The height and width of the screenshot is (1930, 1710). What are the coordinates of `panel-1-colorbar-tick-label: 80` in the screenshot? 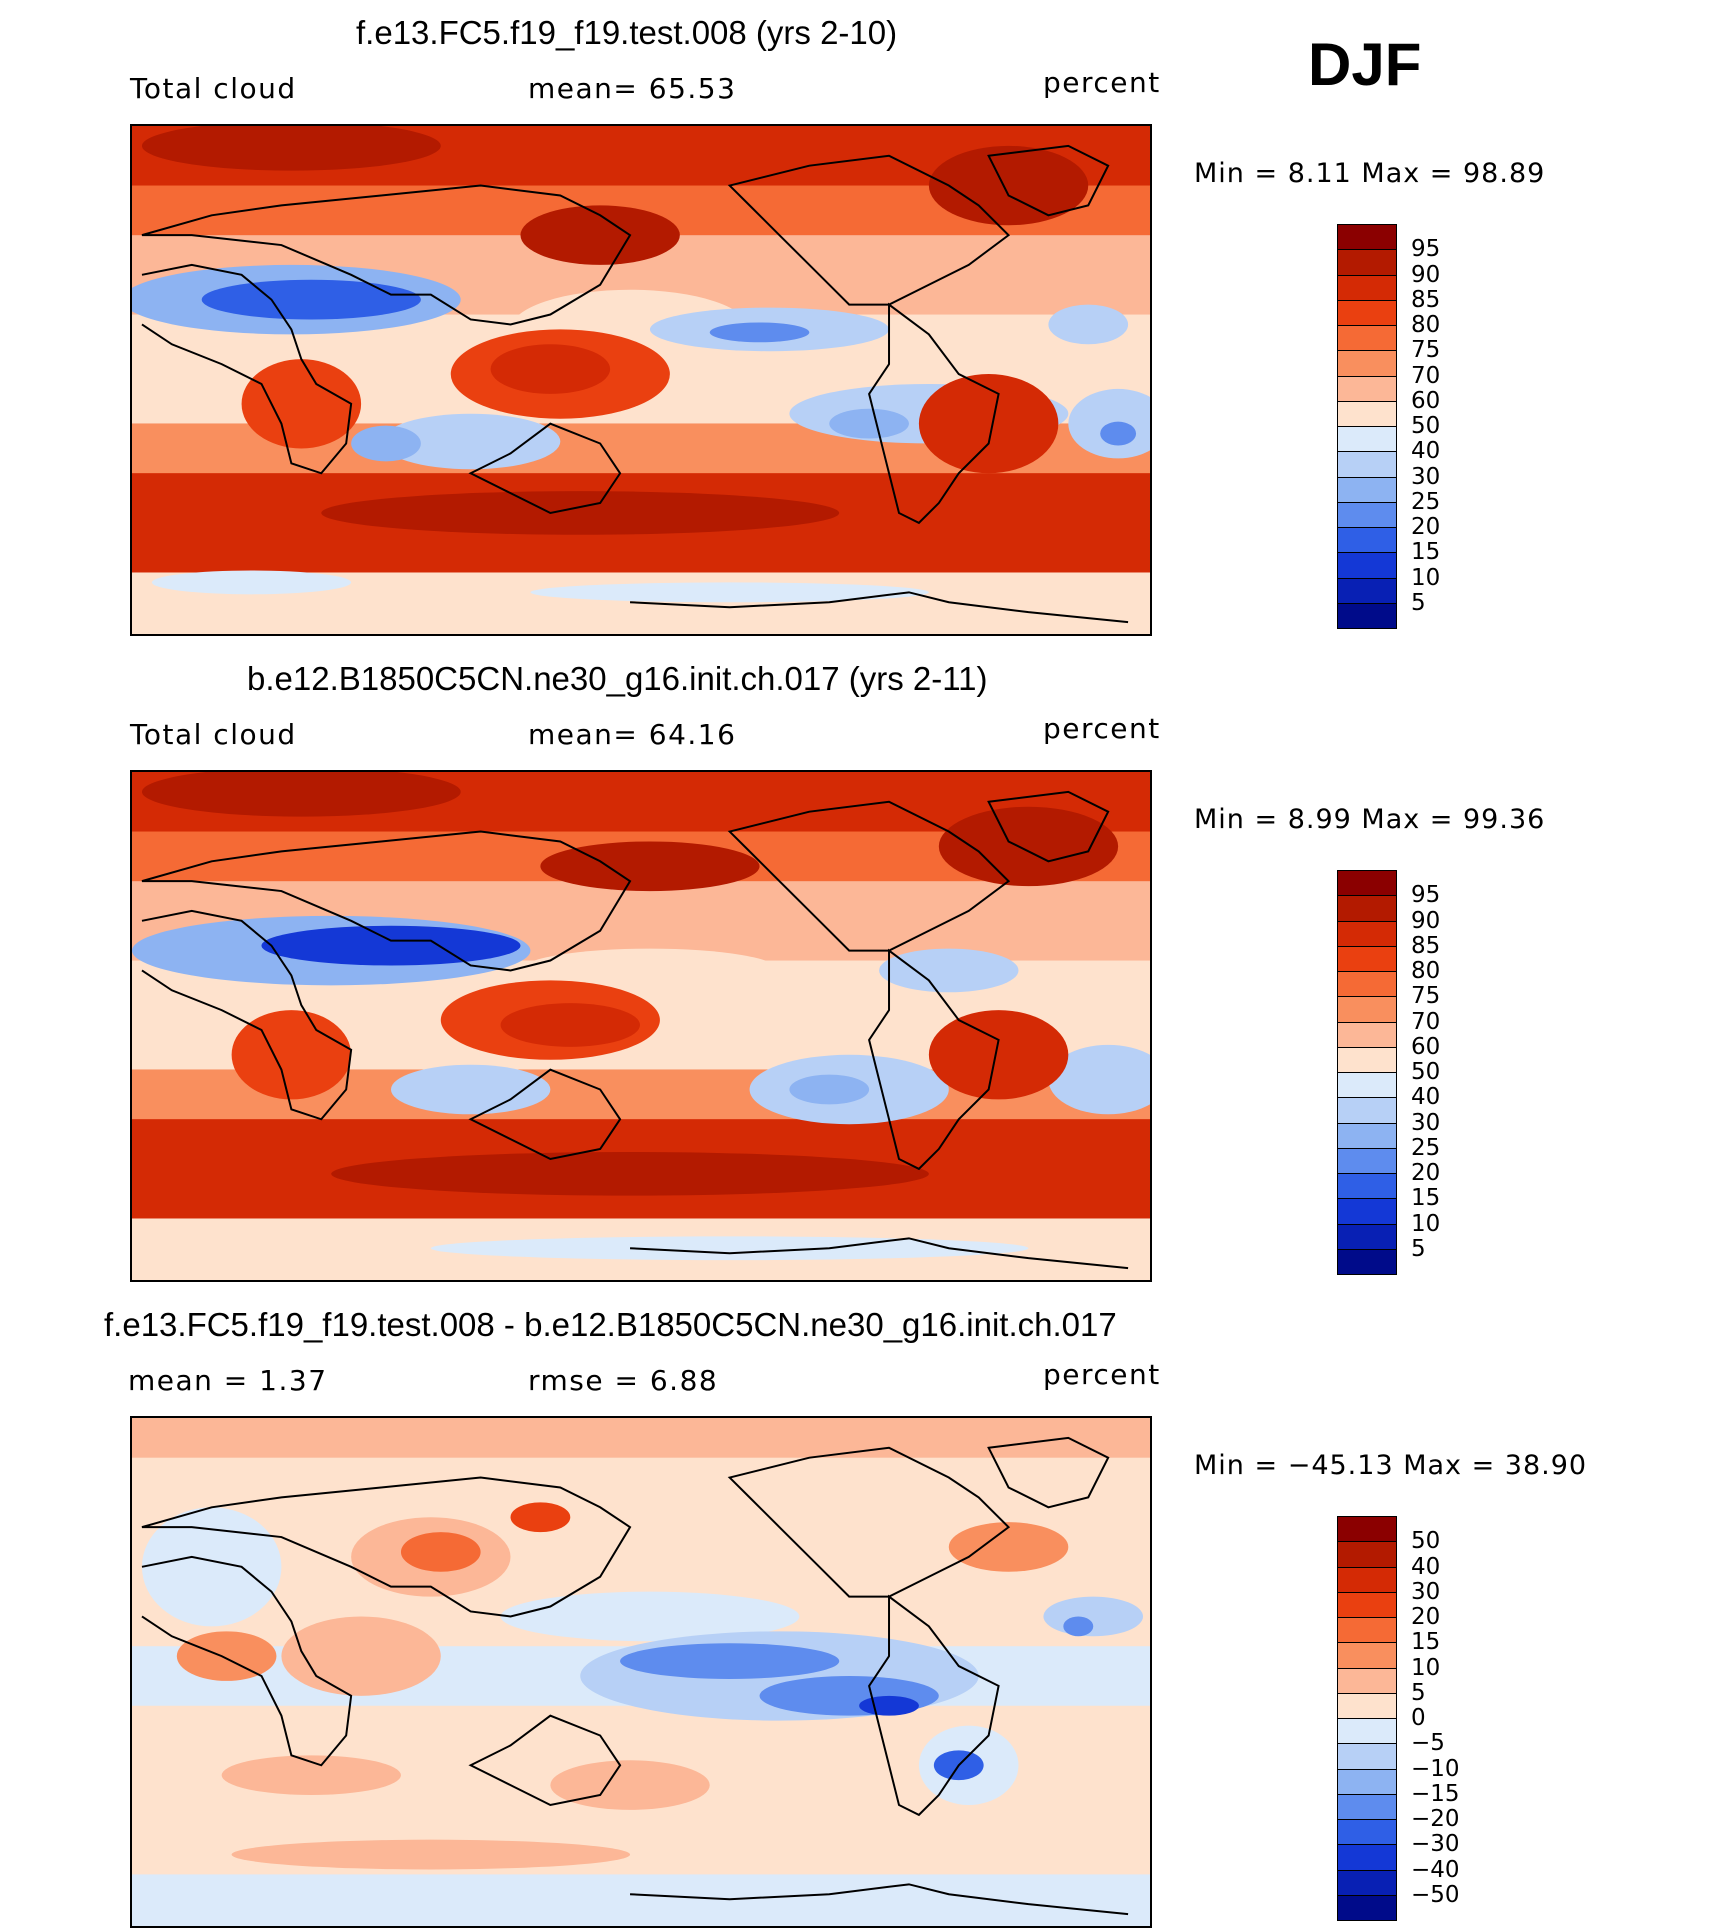 It's located at (1426, 325).